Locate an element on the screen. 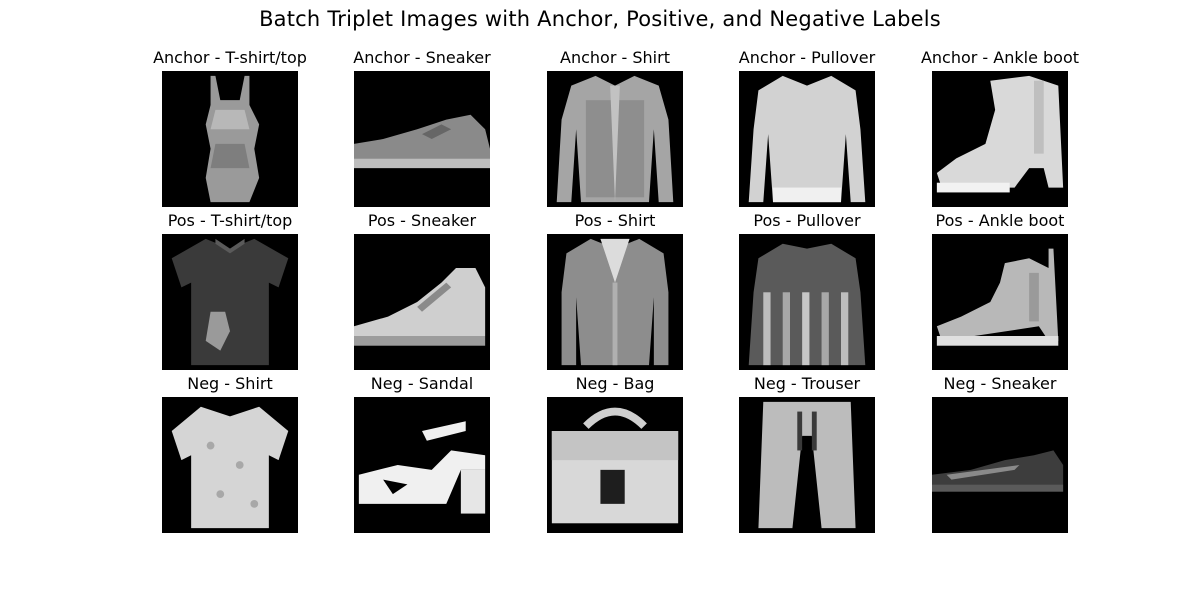 This screenshot has height=600, width=1200. dress-image is located at coordinates (230, 139).